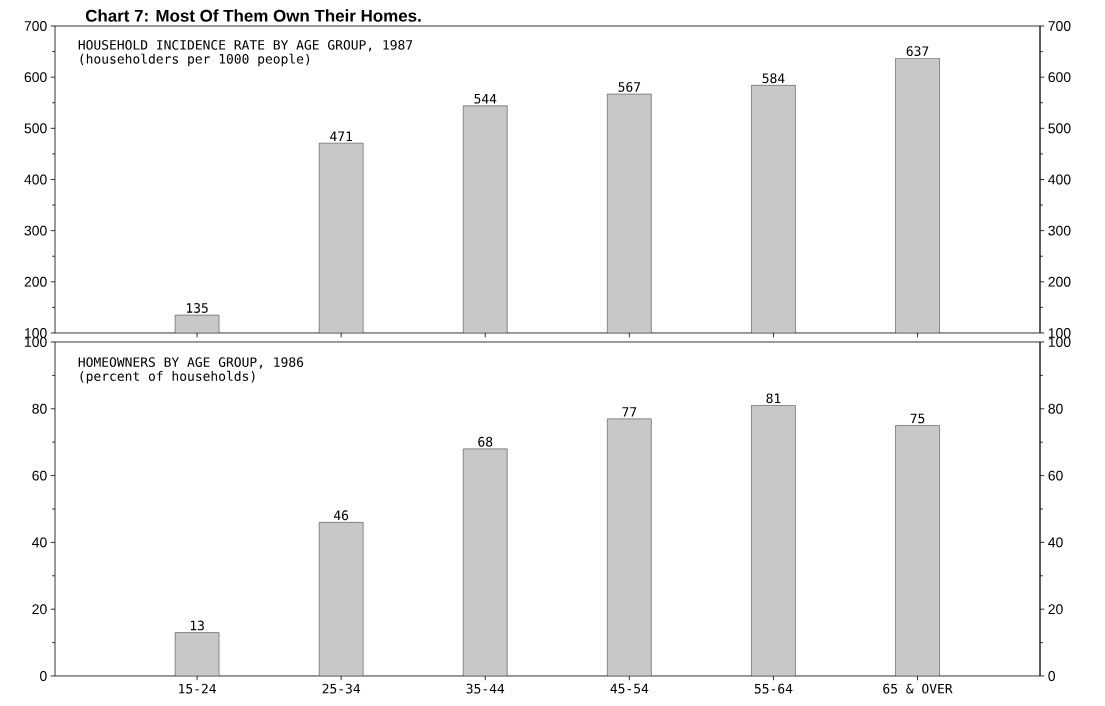  What do you see at coordinates (35, 77) in the screenshot?
I see `y-tick-label: 600` at bounding box center [35, 77].